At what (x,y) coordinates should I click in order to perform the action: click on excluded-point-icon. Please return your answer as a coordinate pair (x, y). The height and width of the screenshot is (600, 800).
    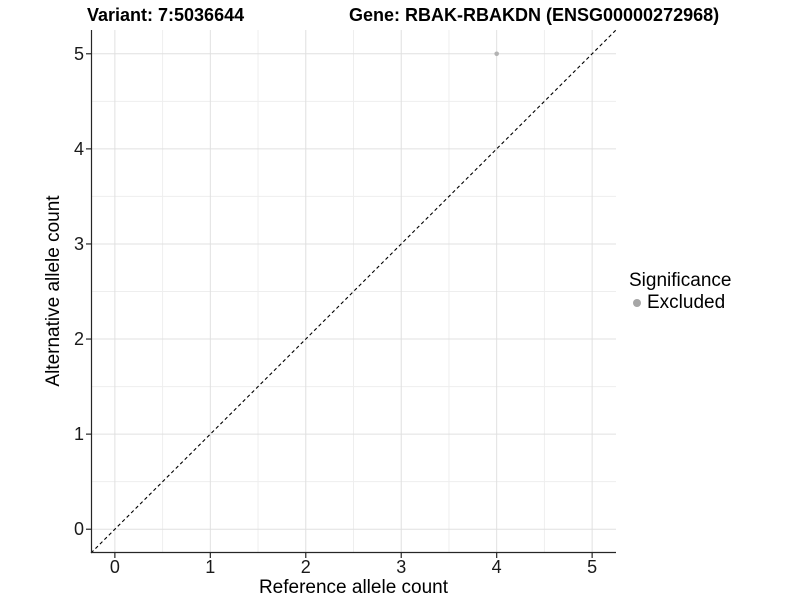
    Looking at the image, I should click on (637, 303).